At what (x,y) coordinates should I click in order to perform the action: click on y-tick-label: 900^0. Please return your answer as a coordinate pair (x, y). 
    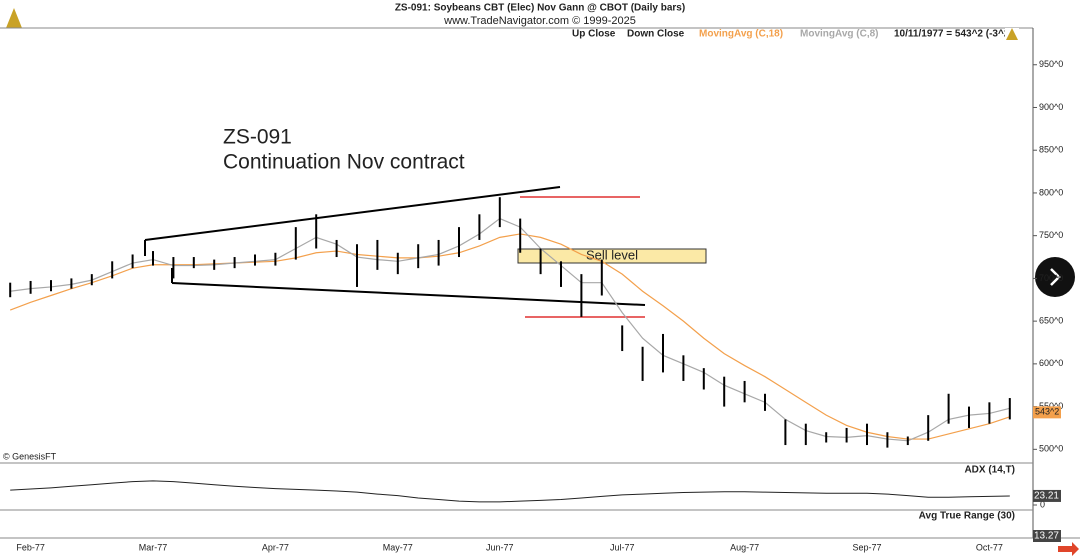
    Looking at the image, I should click on (1051, 107).